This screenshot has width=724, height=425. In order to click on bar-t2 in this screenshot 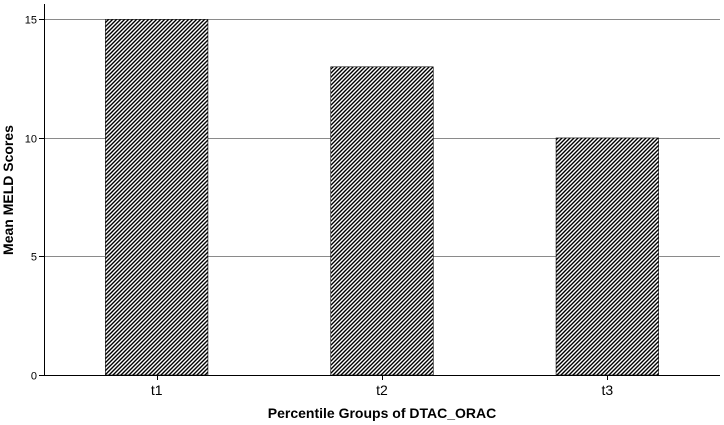, I will do `click(382, 221)`.